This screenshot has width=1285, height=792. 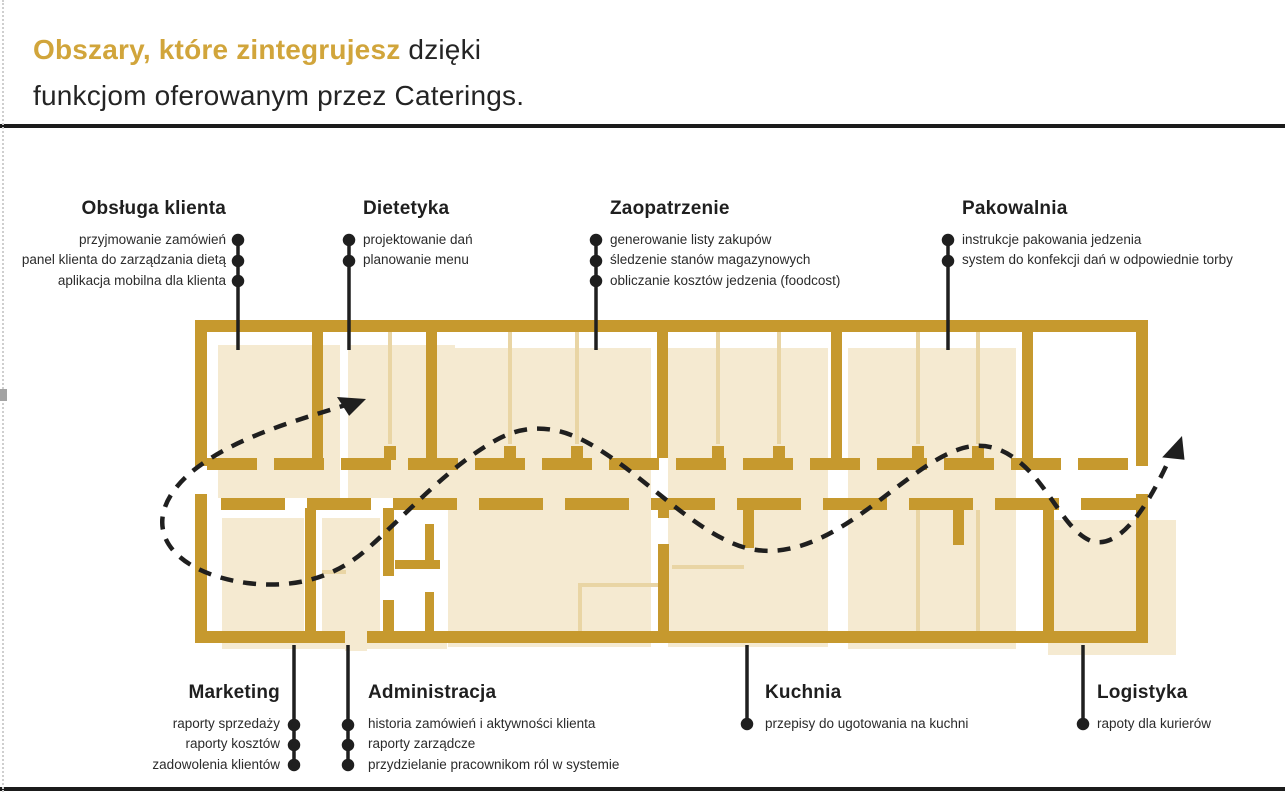 I want to click on section-heading: Dietetyka, so click(x=406, y=208).